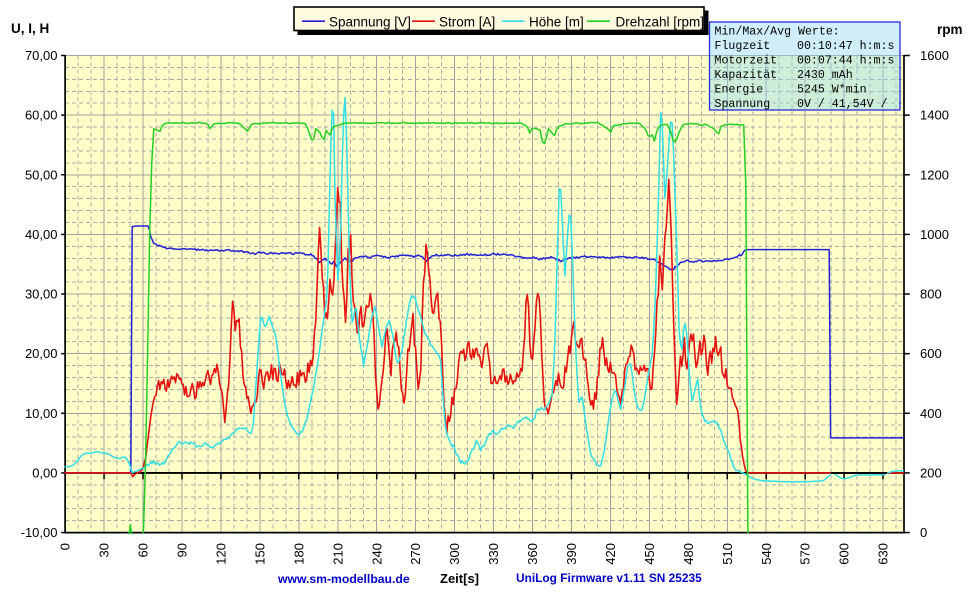  What do you see at coordinates (298, 554) in the screenshot?
I see `svg-text: 180` at bounding box center [298, 554].